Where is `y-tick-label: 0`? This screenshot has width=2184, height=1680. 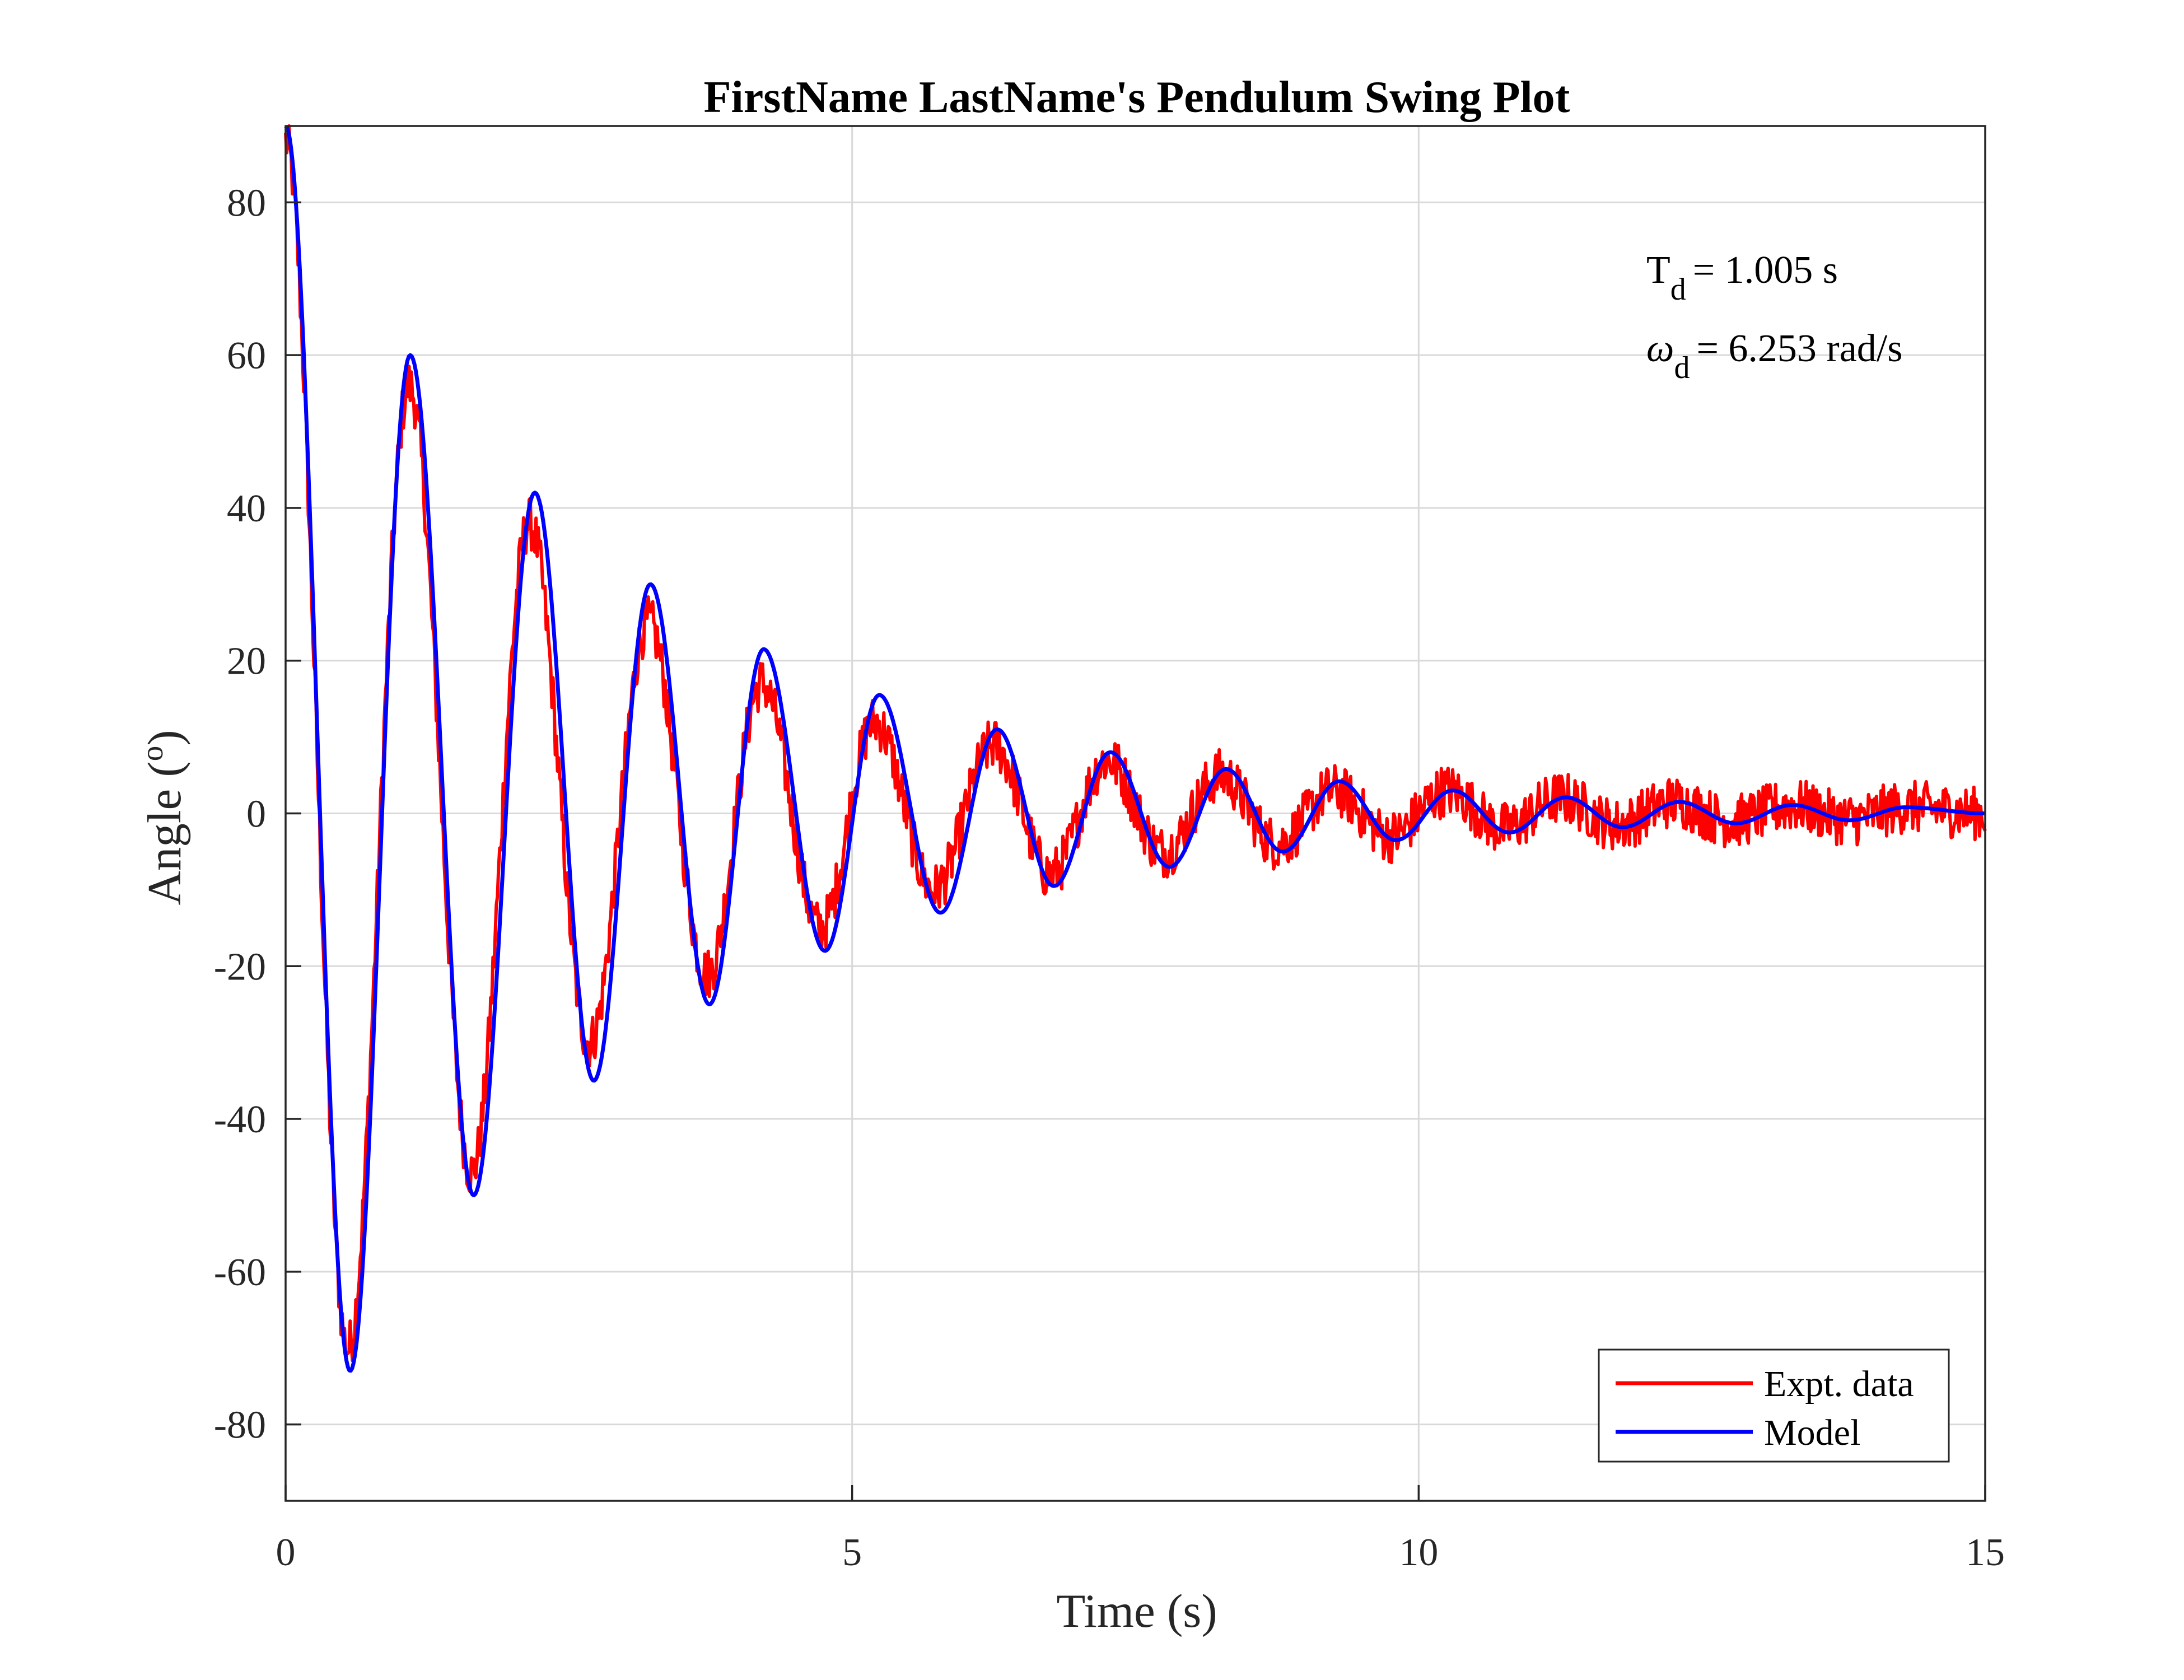
y-tick-label: 0 is located at coordinates (256, 815).